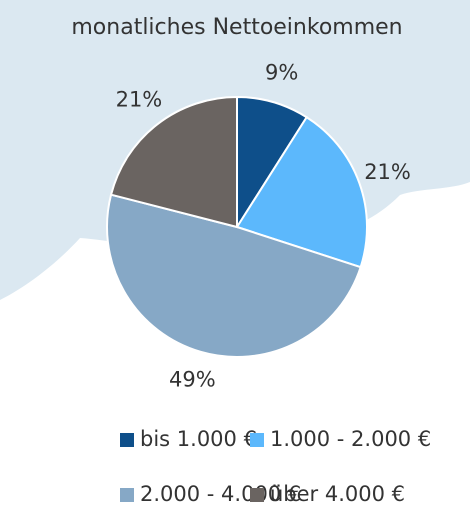 This screenshot has height=513, width=470. I want to click on legend-label: 1.000 - 2.000 €, so click(350, 439).